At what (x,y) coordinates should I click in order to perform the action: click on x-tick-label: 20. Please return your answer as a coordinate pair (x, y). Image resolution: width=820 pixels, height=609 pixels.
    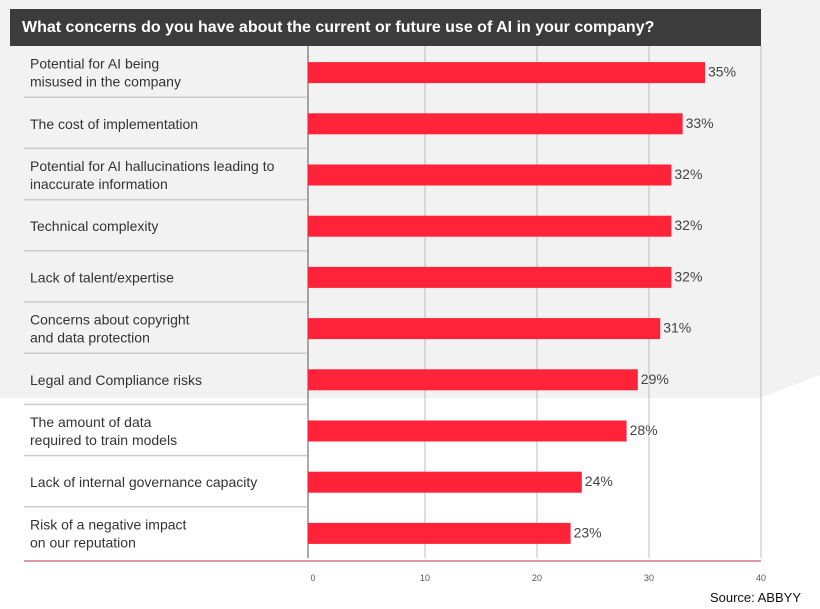
    Looking at the image, I should click on (537, 578).